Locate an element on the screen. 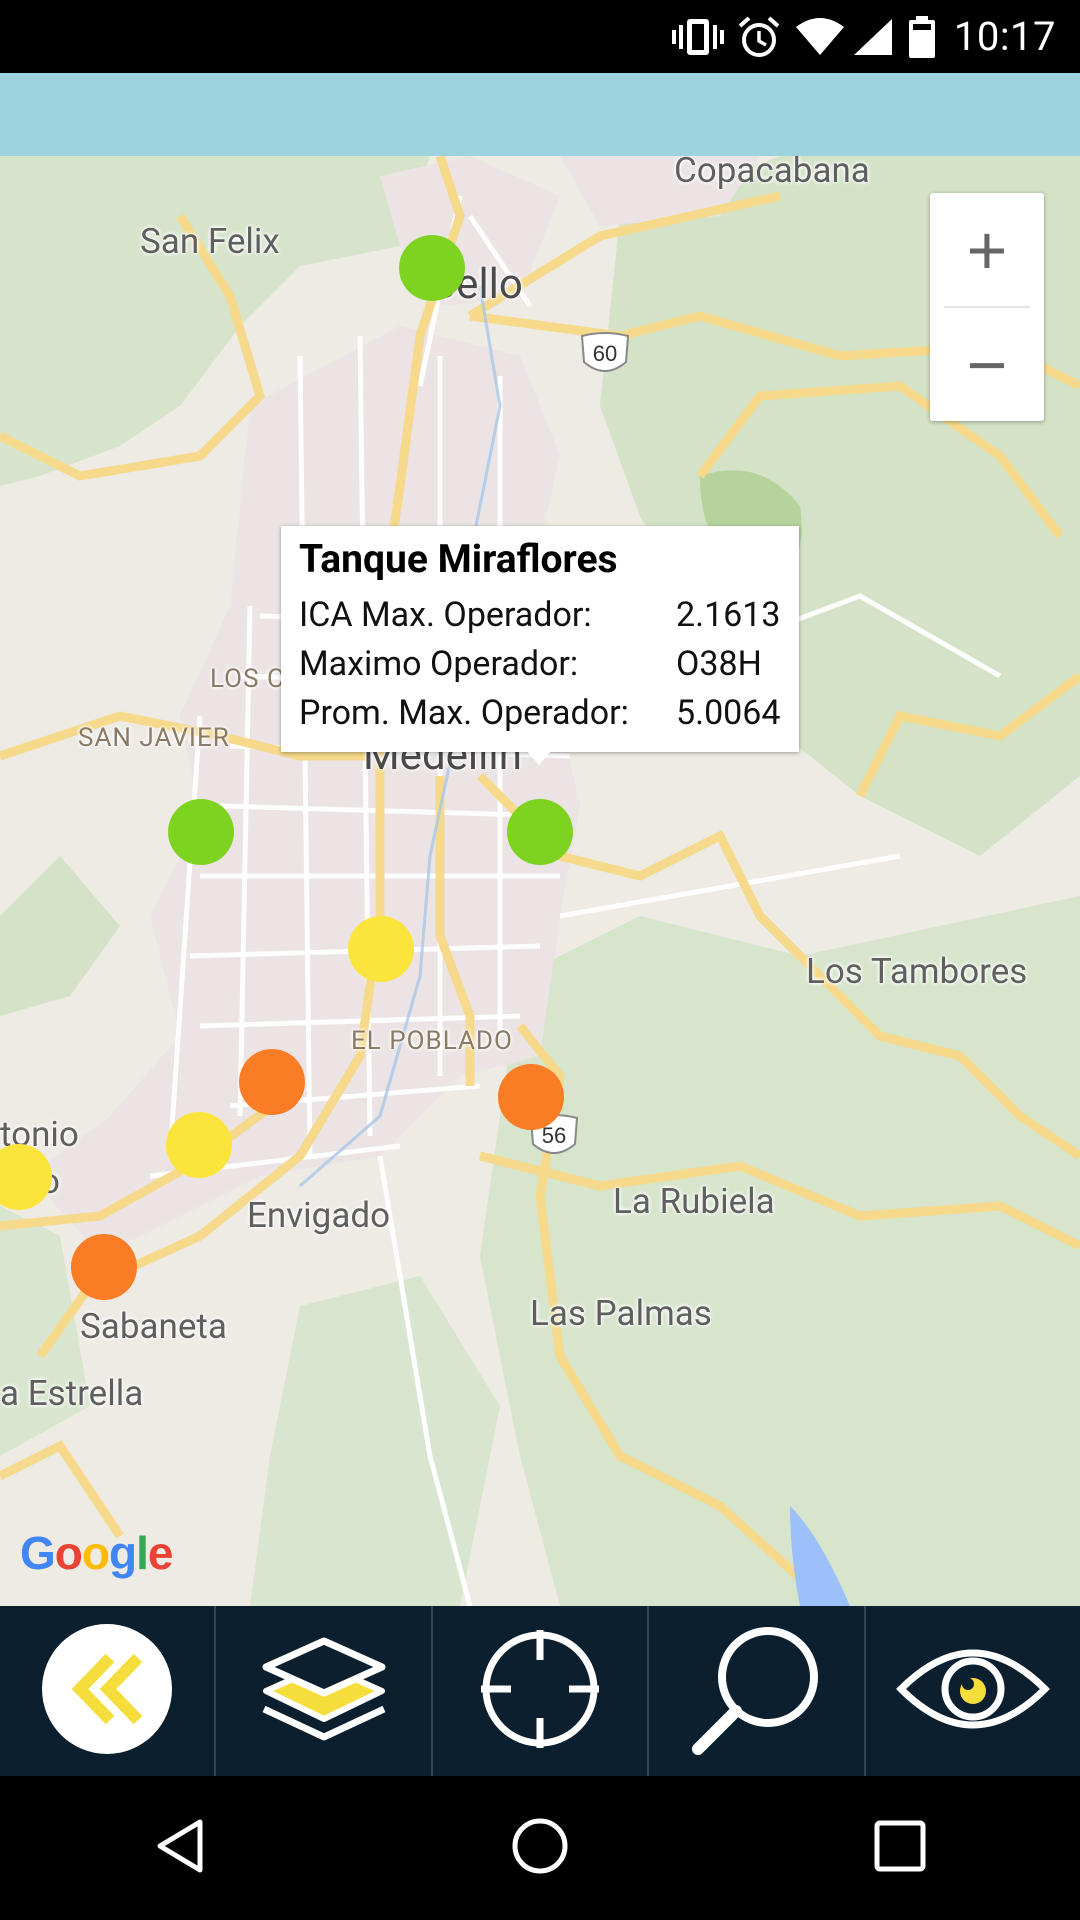 This screenshot has height=1920, width=1080. back-icon is located at coordinates (107, 1691).